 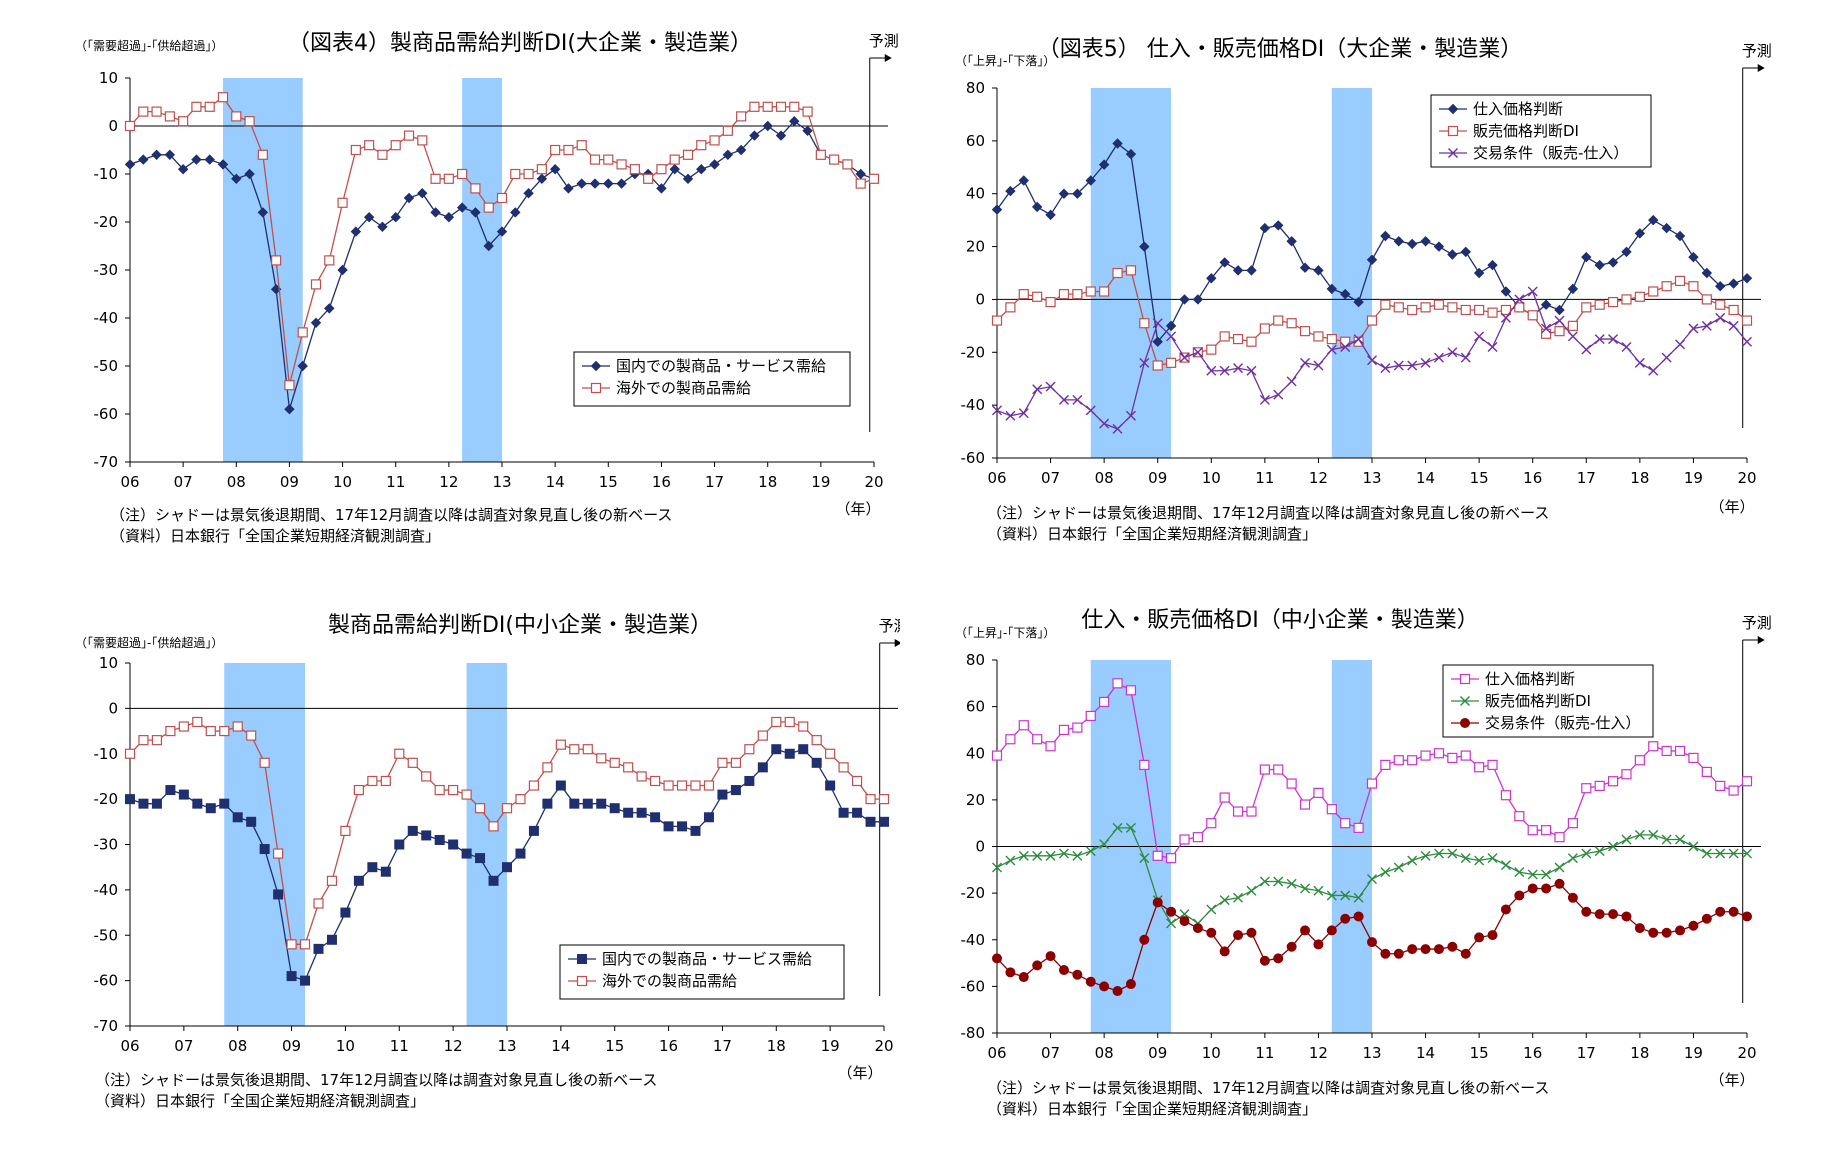 I want to click on x-tick-label: 20, so click(x=1746, y=478).